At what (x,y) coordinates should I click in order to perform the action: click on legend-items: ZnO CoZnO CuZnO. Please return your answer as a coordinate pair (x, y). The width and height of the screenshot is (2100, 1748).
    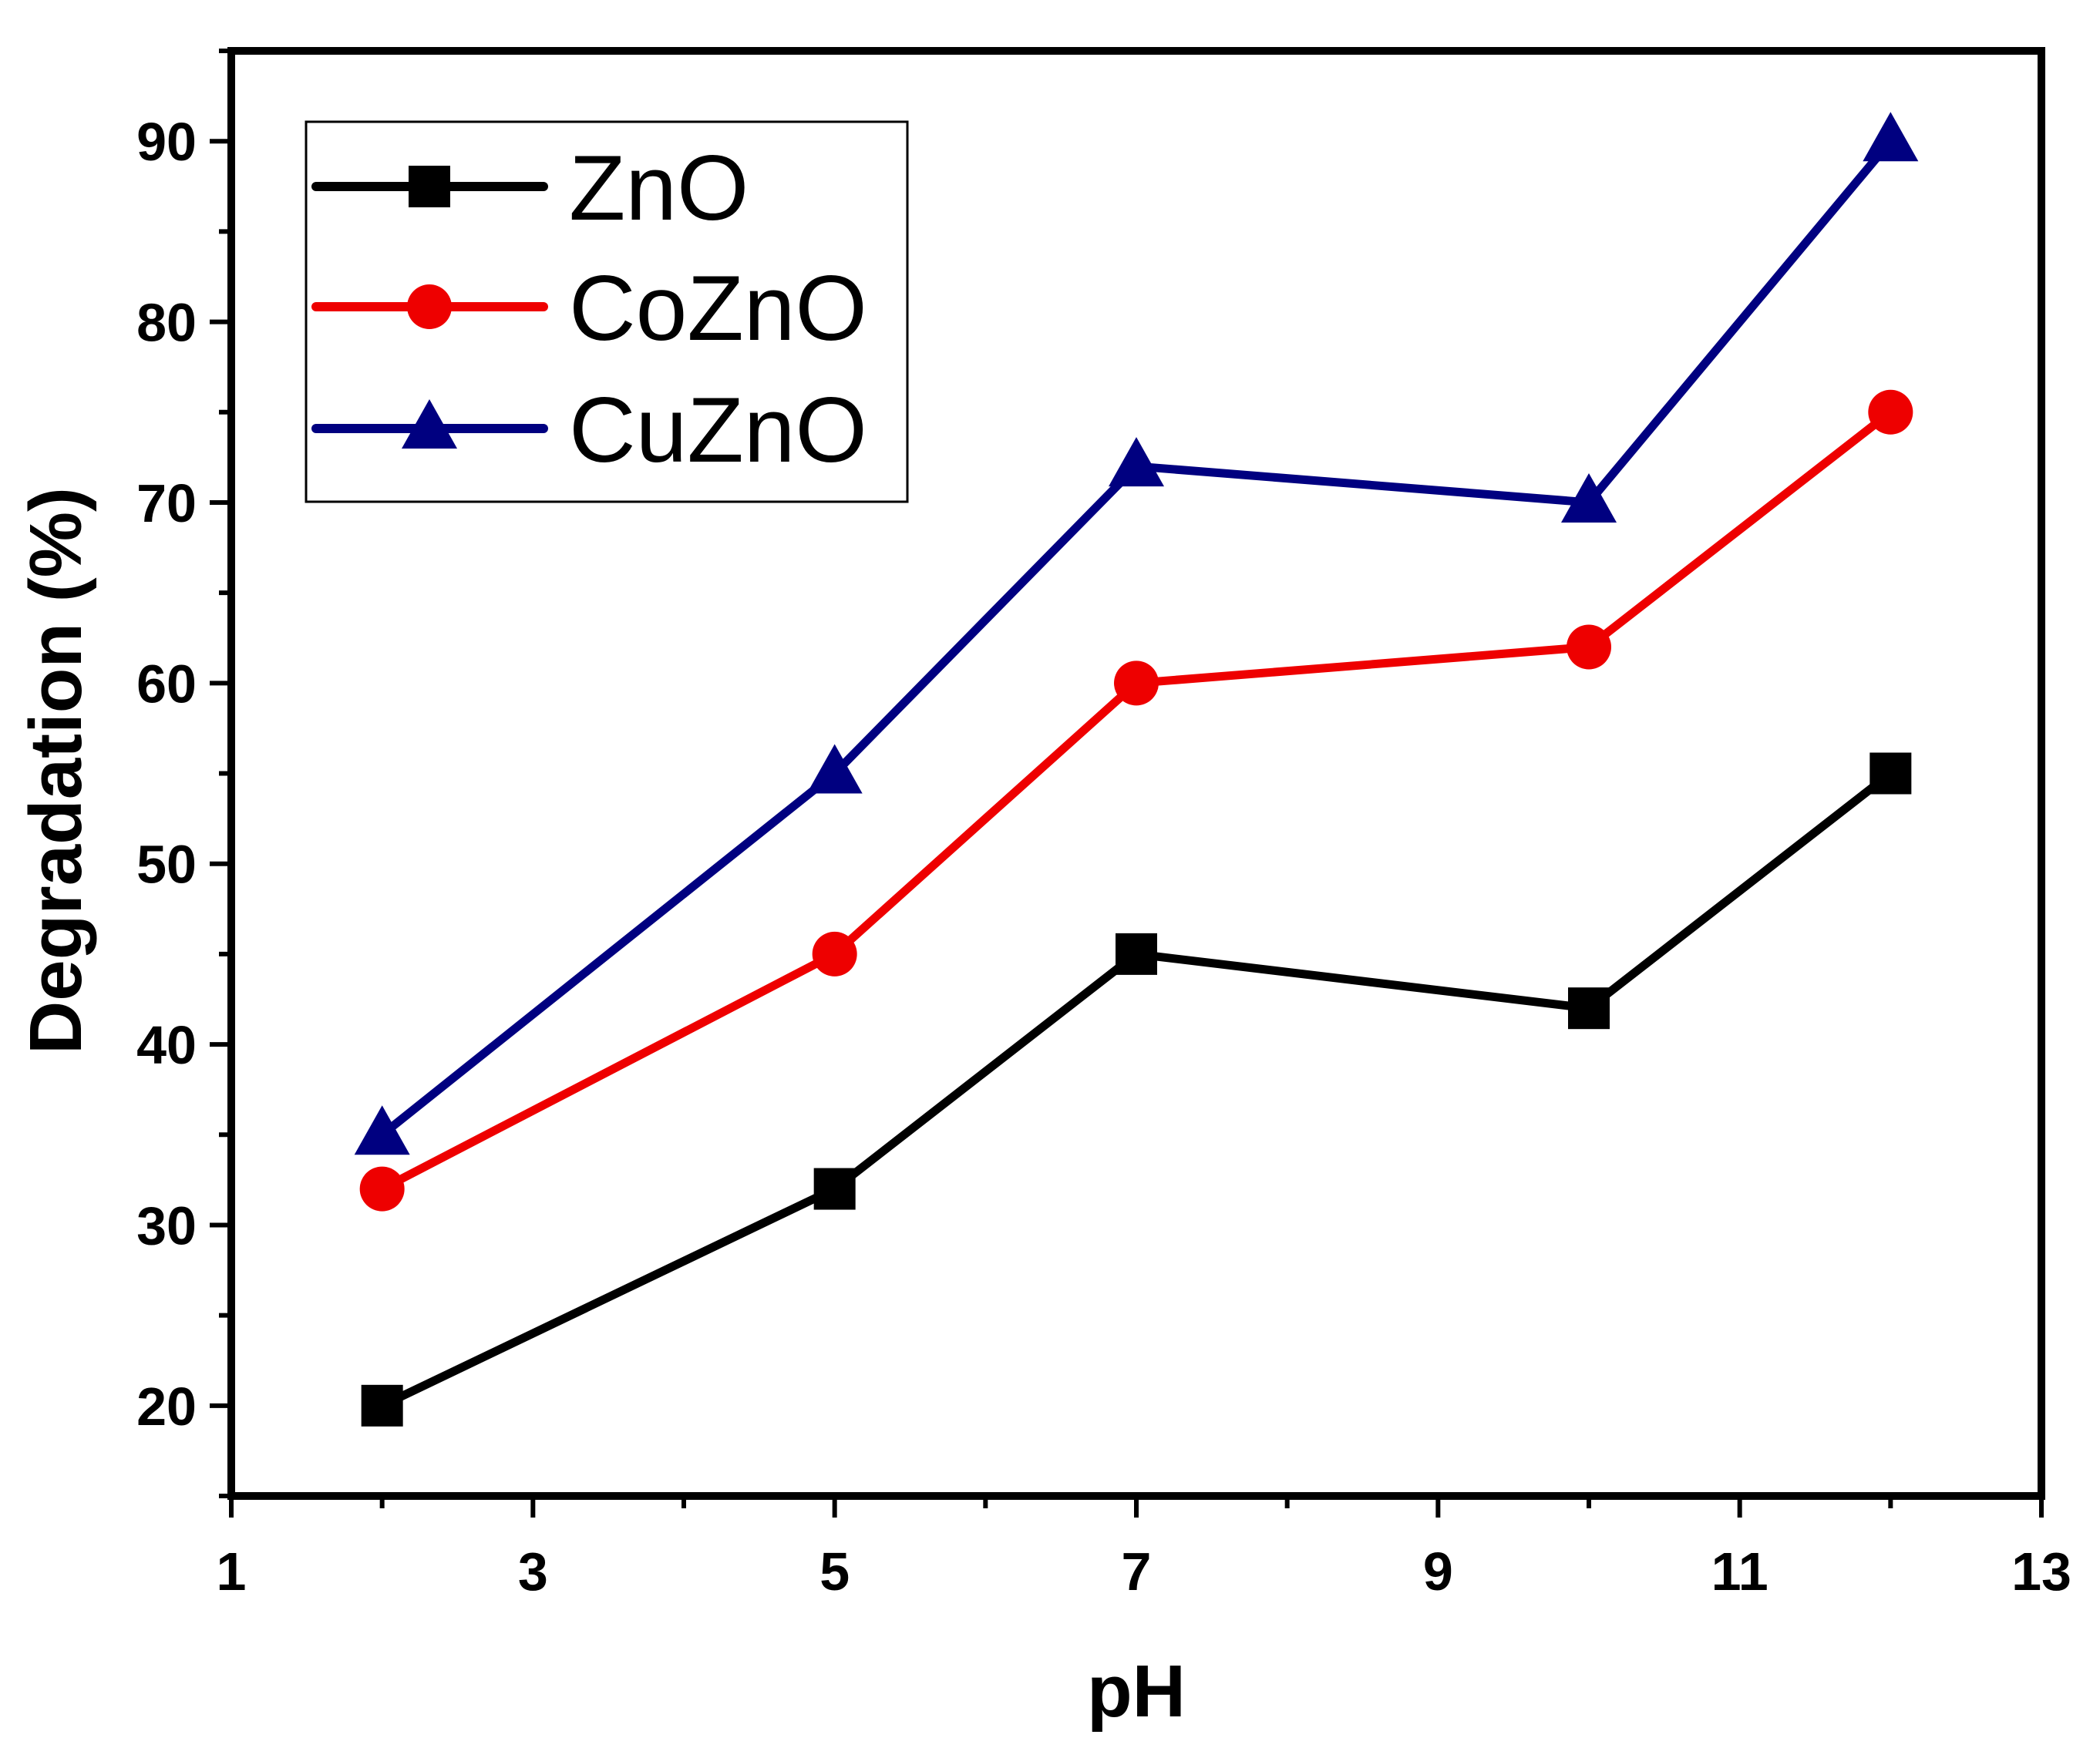
    Looking at the image, I should click on (589, 309).